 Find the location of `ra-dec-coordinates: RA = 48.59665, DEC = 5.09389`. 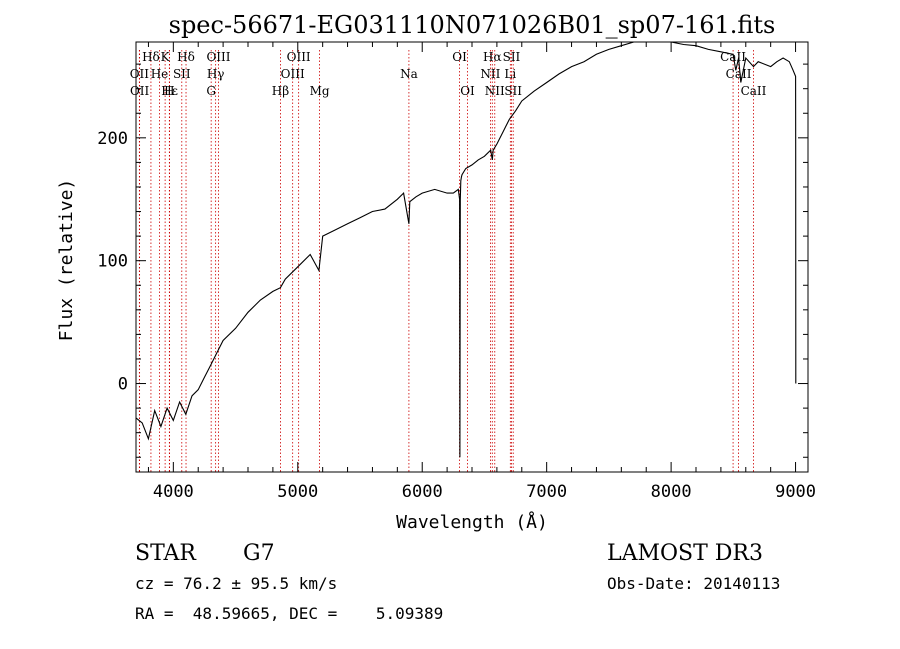

ra-dec-coordinates: RA = 48.59665, DEC = 5.09389 is located at coordinates (289, 613).